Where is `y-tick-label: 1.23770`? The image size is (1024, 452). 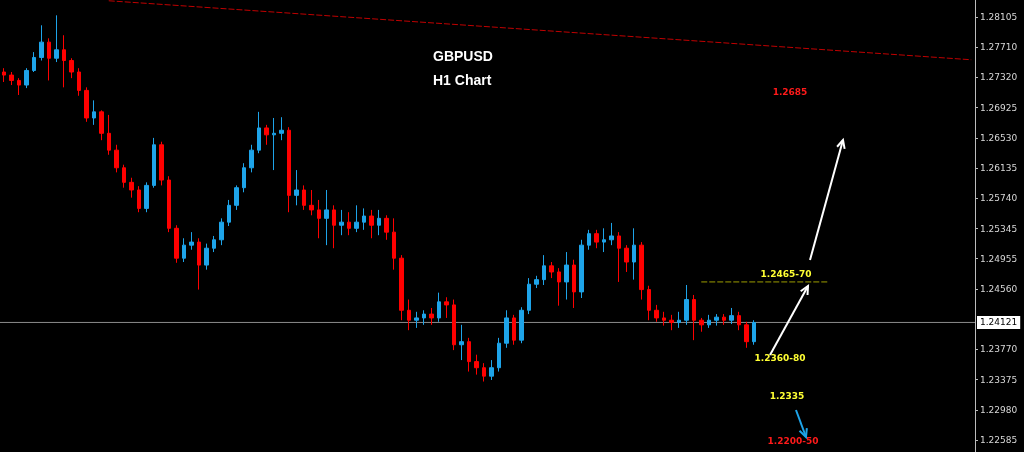
y-tick-label: 1.23770 is located at coordinates (999, 349).